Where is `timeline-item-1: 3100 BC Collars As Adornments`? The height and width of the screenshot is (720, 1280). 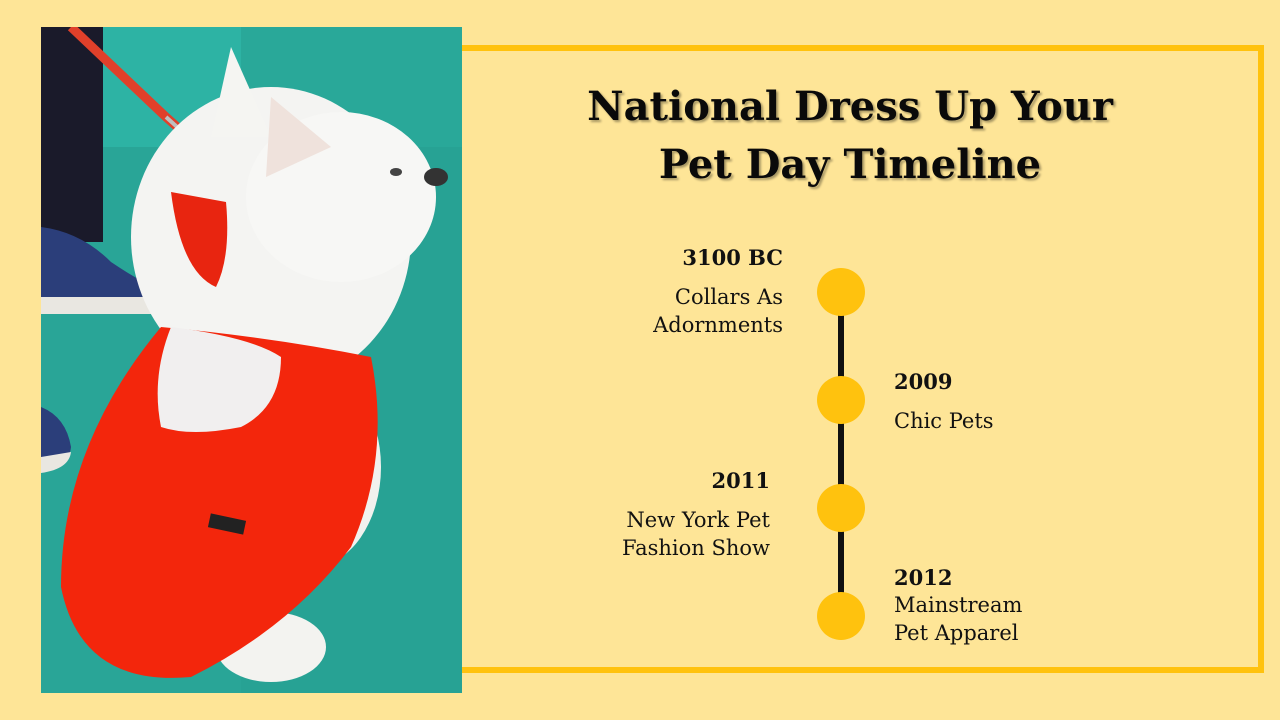
timeline-item-1: 3100 BC Collars As Adornments is located at coordinates (663, 292).